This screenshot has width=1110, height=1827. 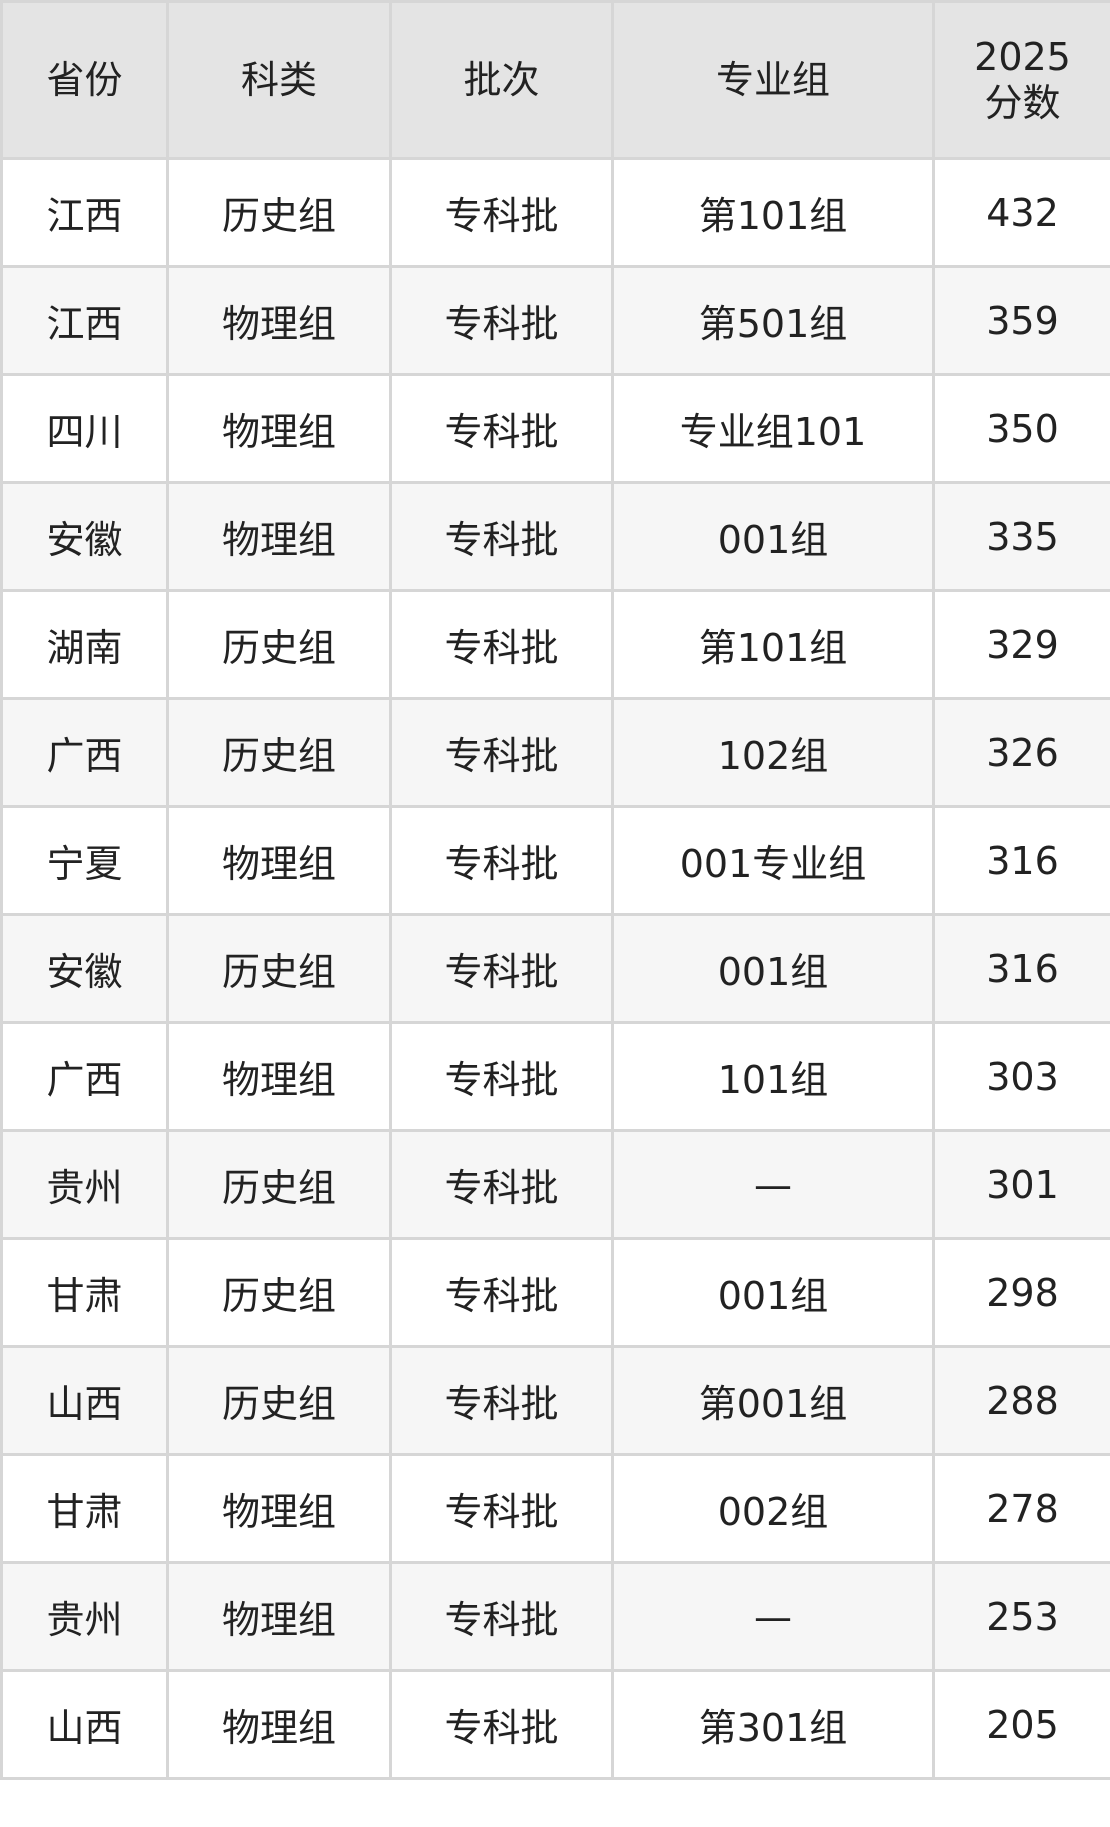 I want to click on table-row: 江西 物理组 专科批 第501组 359, so click(x=555, y=320).